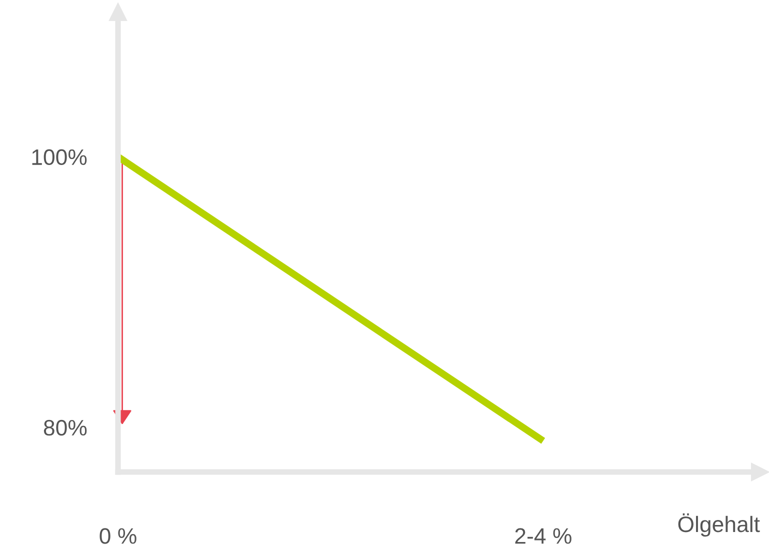 This screenshot has height=551, width=769. Describe the element at coordinates (543, 536) in the screenshot. I see `x-tick-label: 2-4 %` at that location.